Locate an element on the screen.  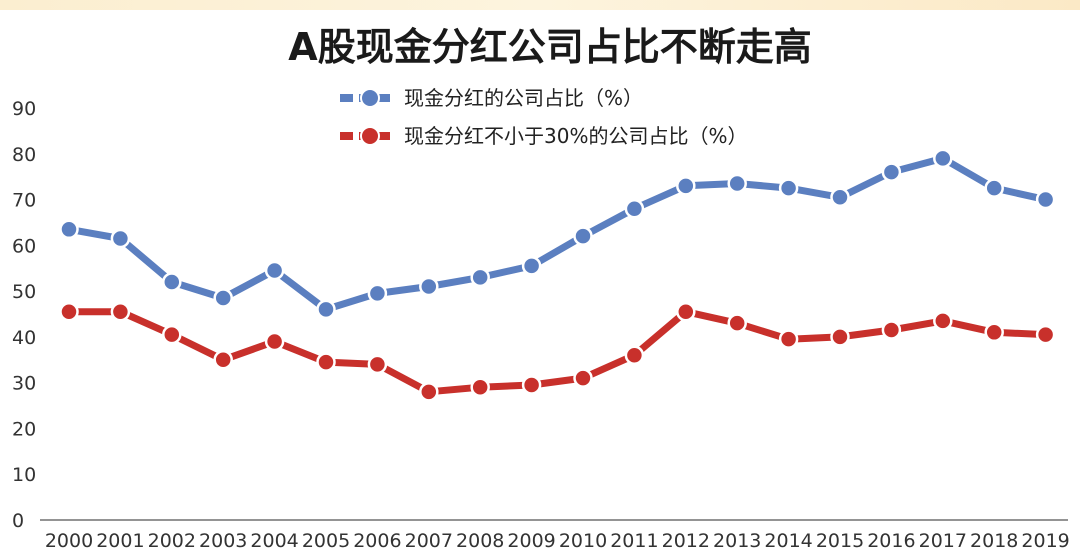
x-tick-label: 2015 is located at coordinates (840, 541).